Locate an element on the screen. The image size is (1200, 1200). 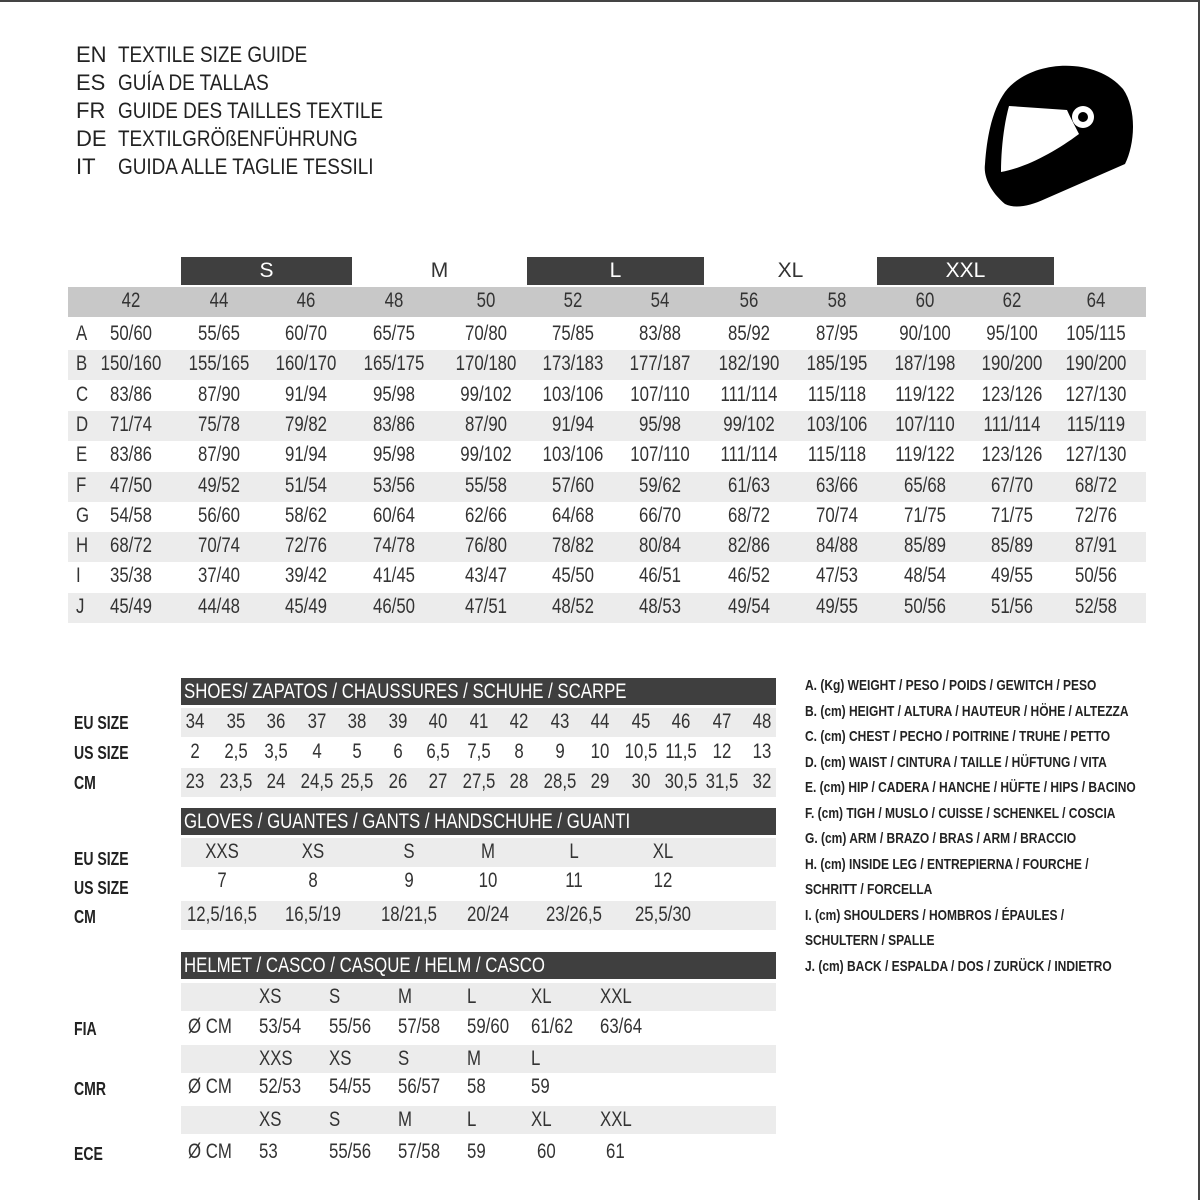
table-cell: 2 is located at coordinates (195, 751).